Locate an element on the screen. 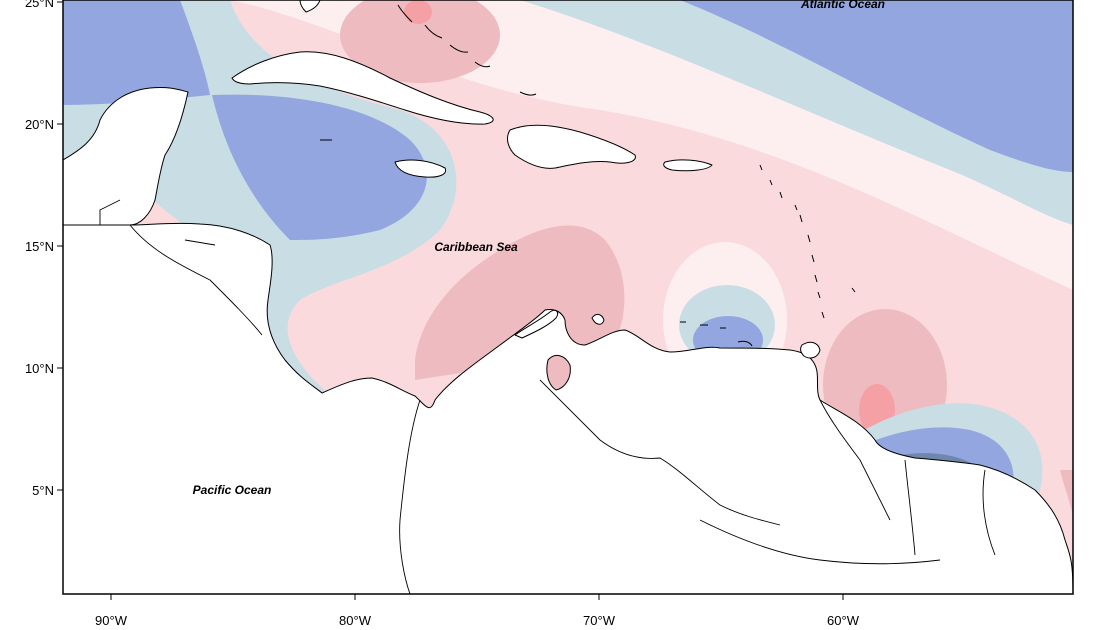  land-yucatan is located at coordinates (126, 156).